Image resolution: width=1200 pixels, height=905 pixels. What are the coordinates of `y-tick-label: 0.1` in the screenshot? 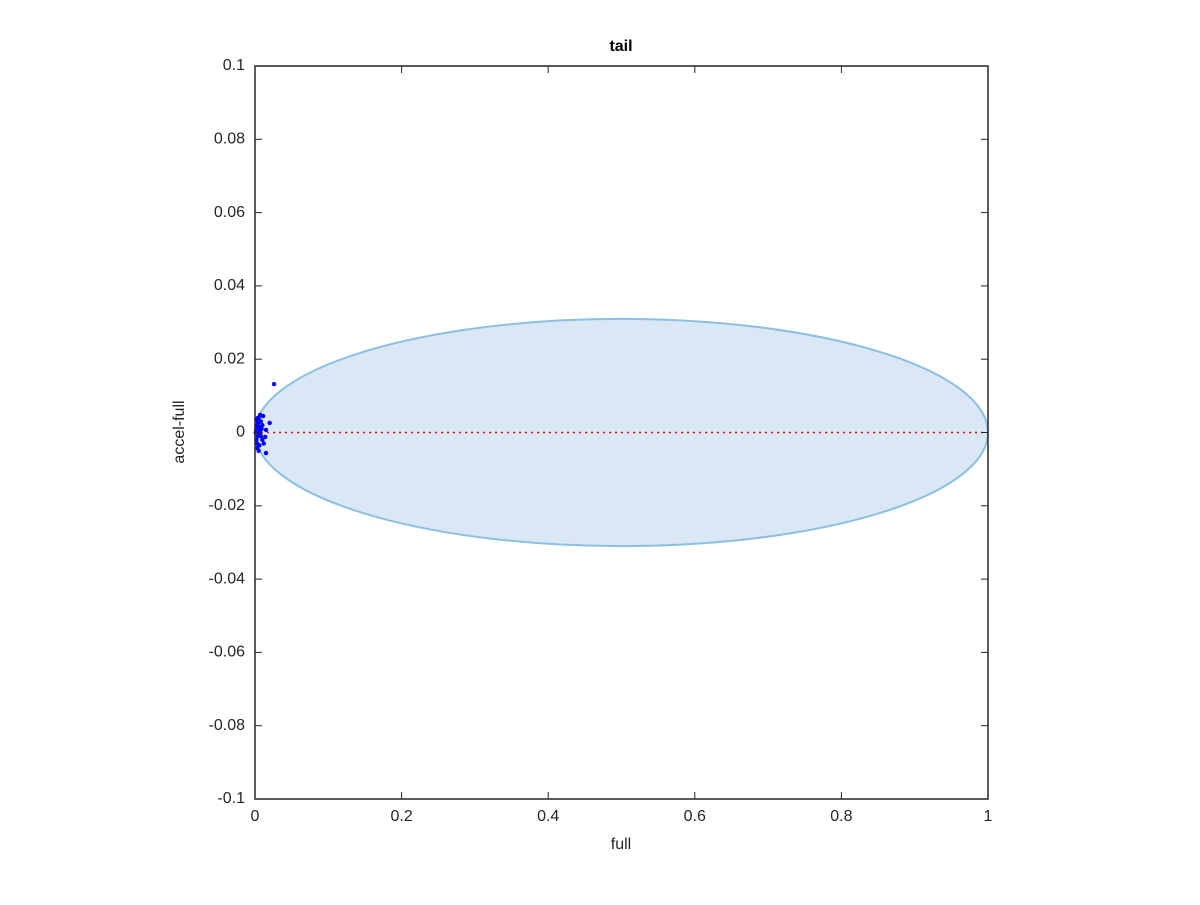 It's located at (234, 65).